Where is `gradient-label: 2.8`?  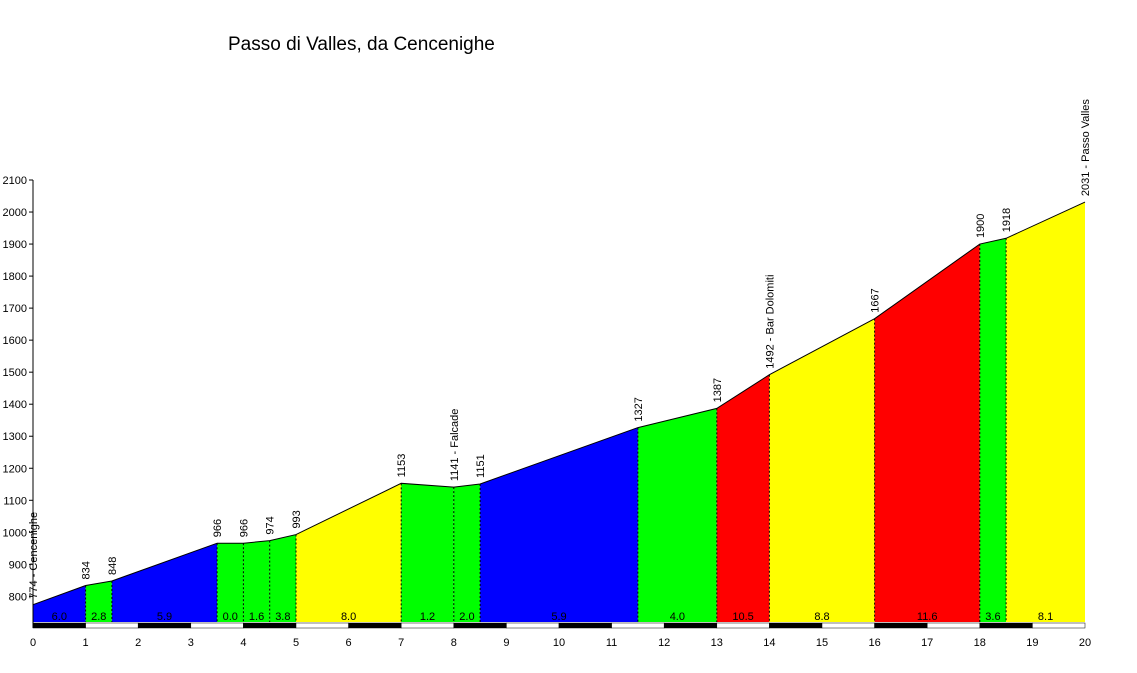 gradient-label: 2.8 is located at coordinates (98, 617).